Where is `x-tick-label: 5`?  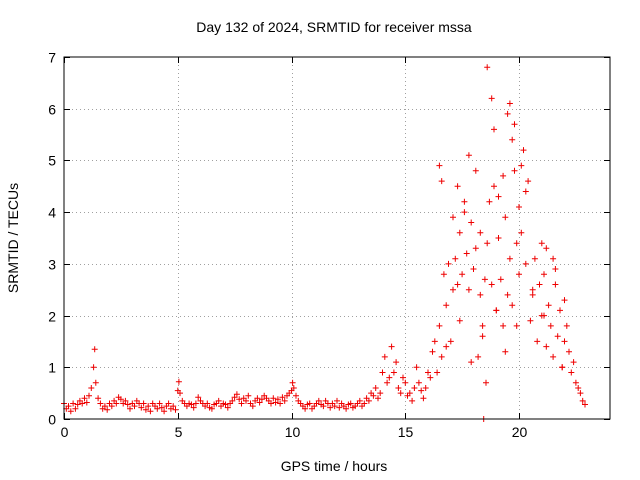 x-tick-label: 5 is located at coordinates (179, 432).